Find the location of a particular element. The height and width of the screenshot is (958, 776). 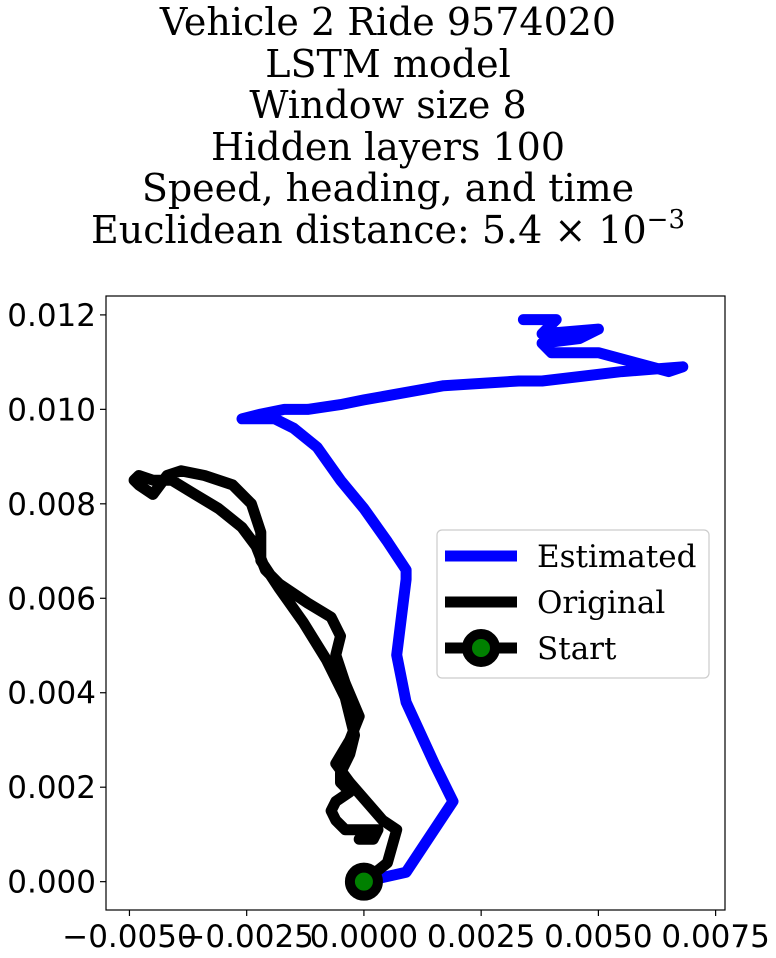

distance-exponent: −3 is located at coordinates (665, 219).